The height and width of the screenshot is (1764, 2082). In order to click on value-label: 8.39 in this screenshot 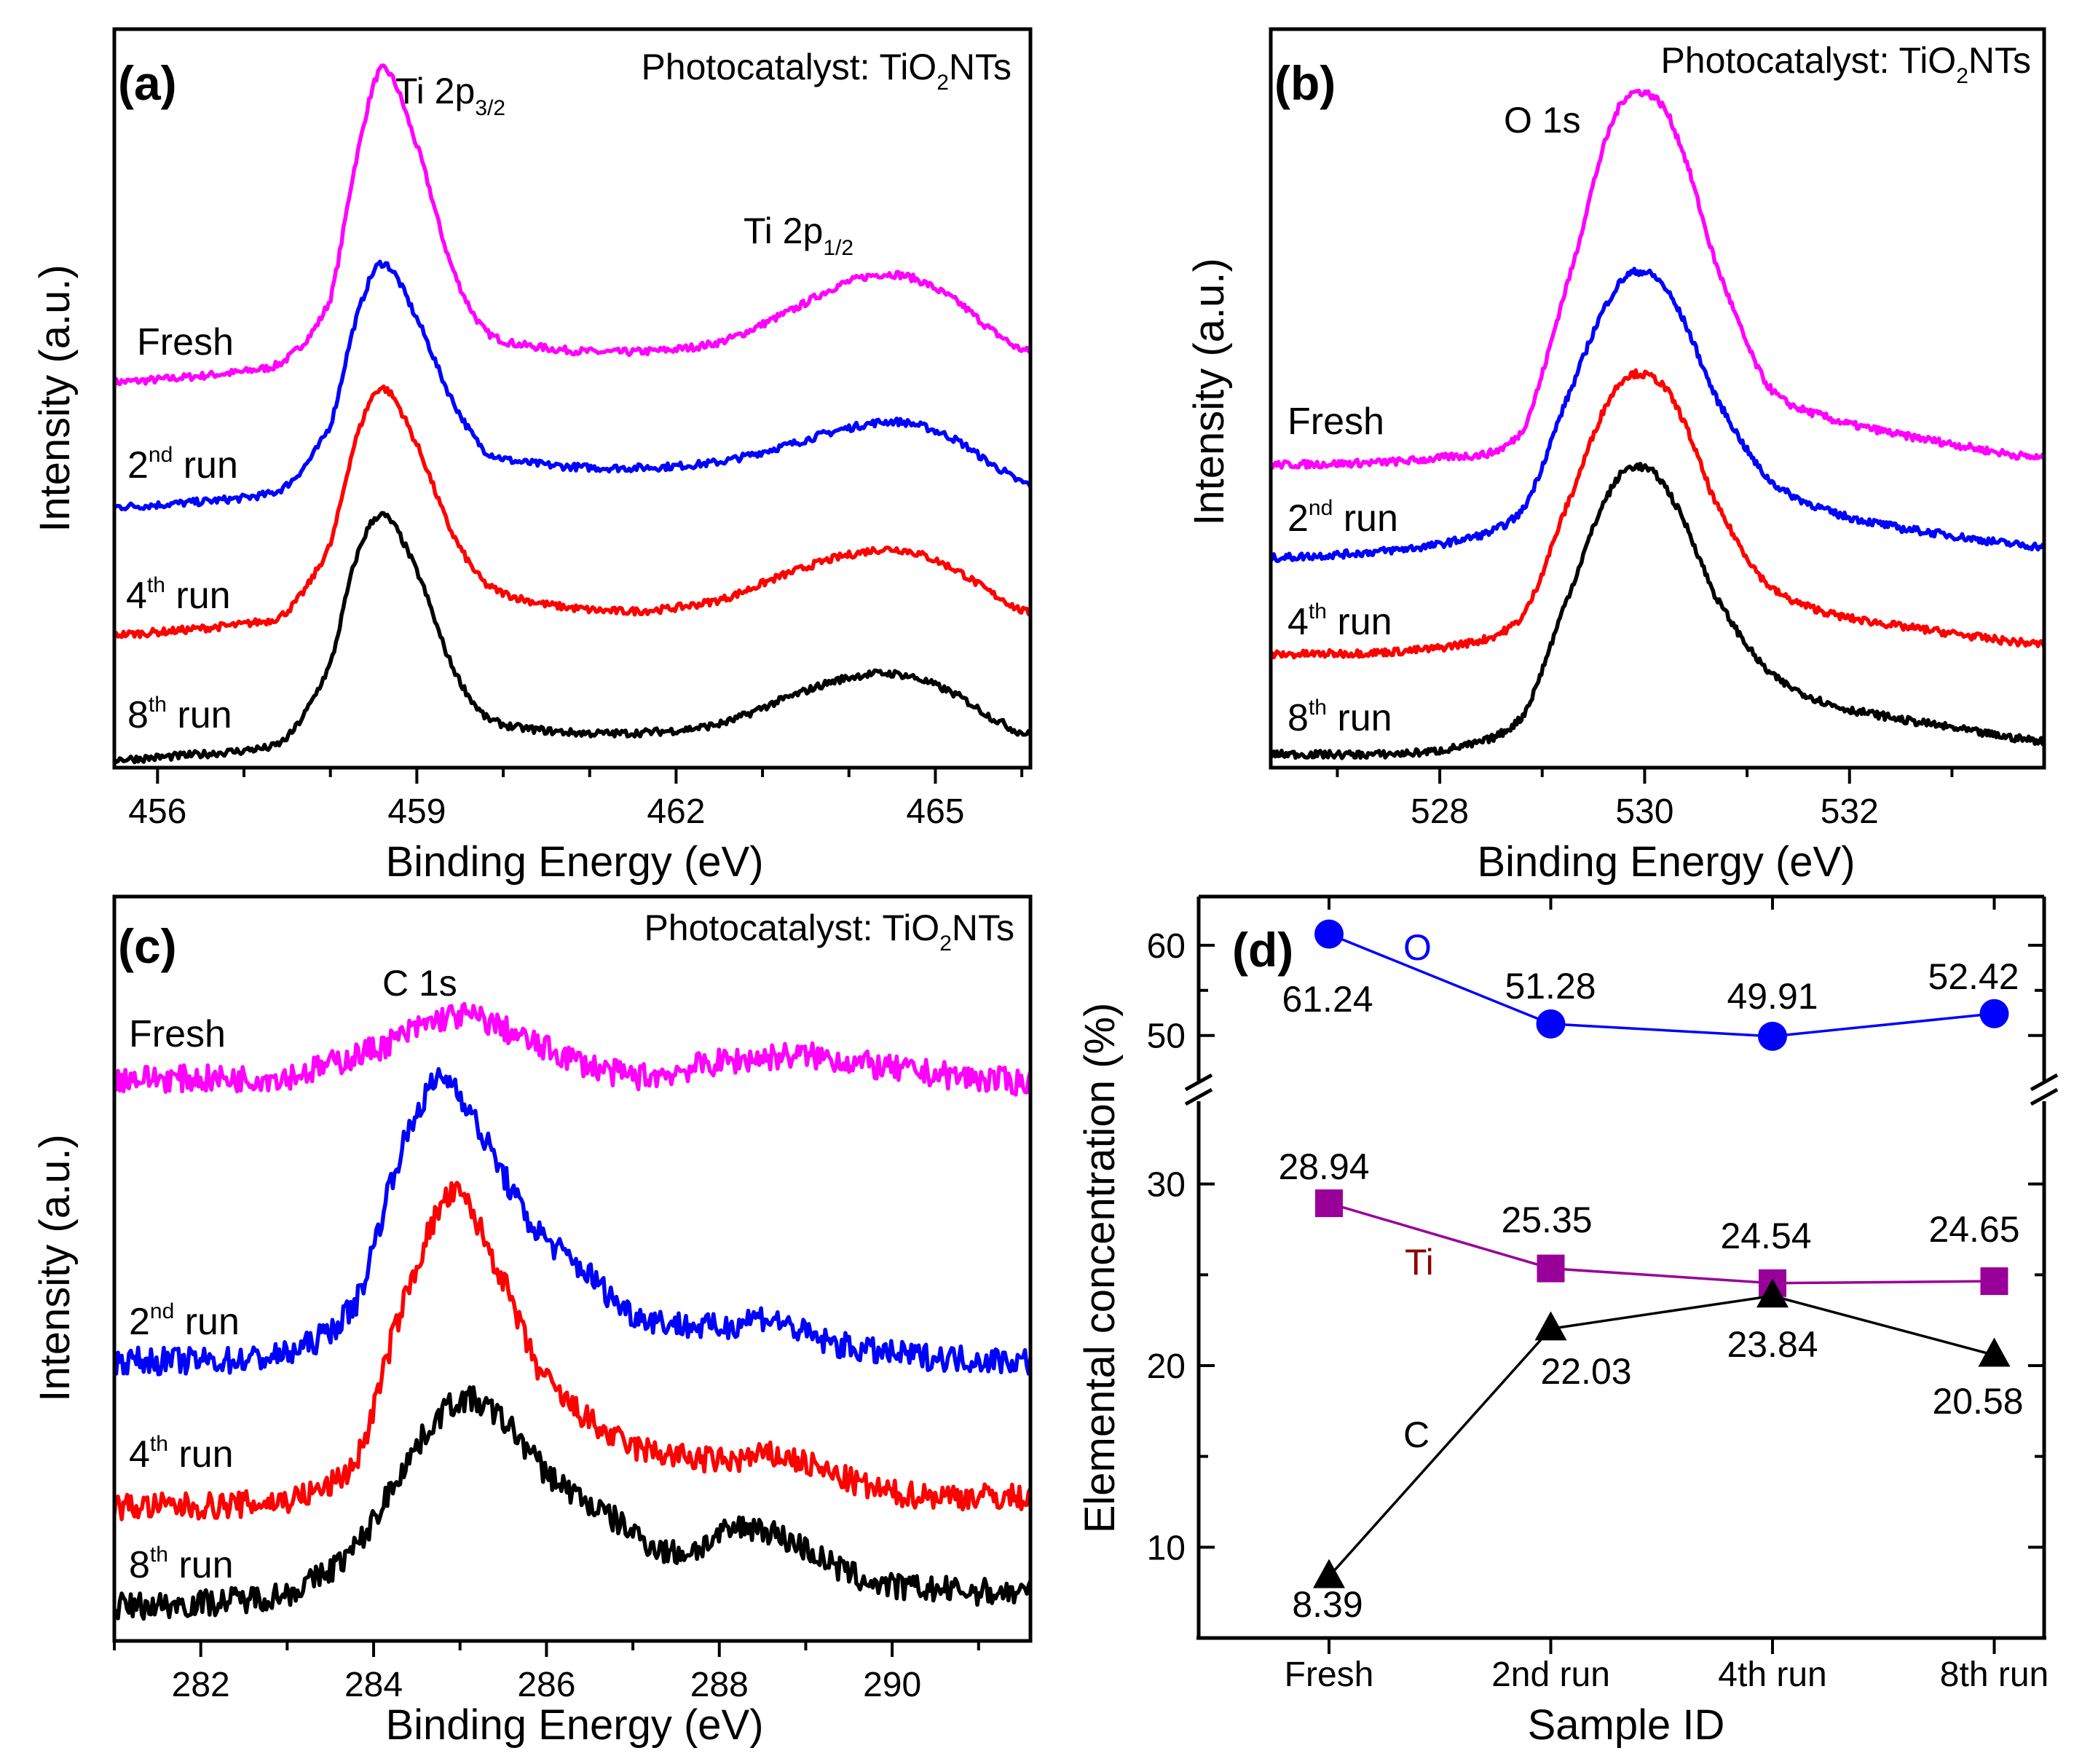, I will do `click(1327, 1604)`.